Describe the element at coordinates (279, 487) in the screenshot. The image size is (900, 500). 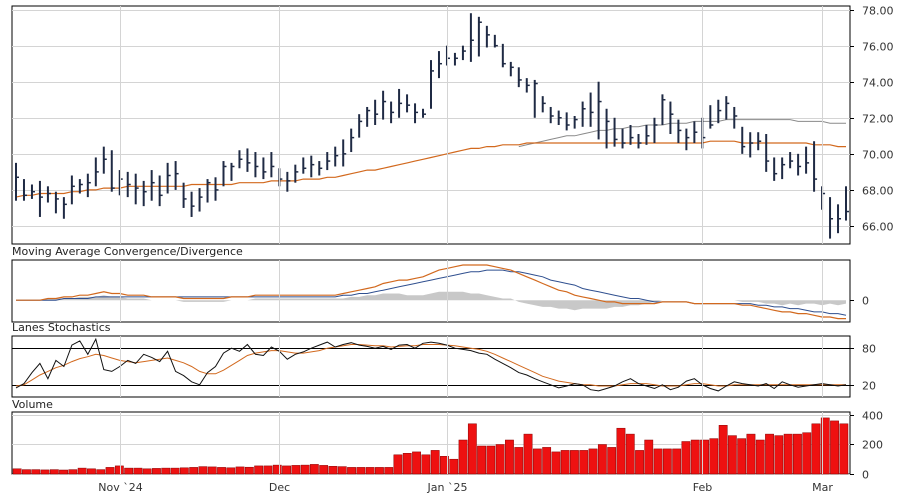
I see `x-tick-label: Dec` at that location.